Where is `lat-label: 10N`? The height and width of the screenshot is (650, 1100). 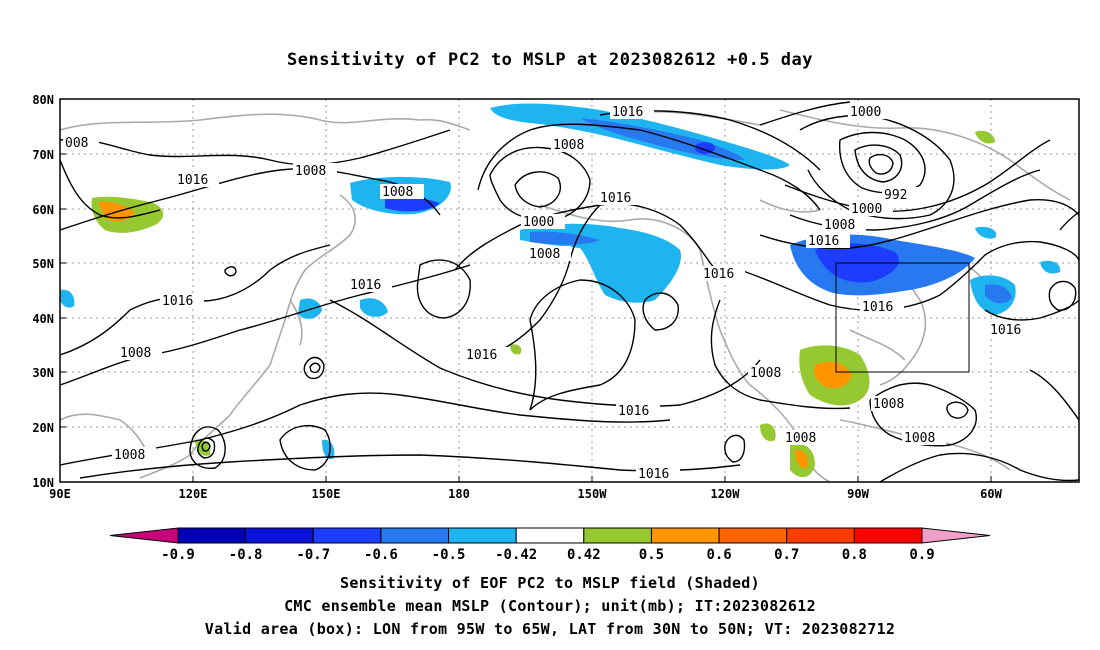 lat-label: 10N is located at coordinates (43, 483).